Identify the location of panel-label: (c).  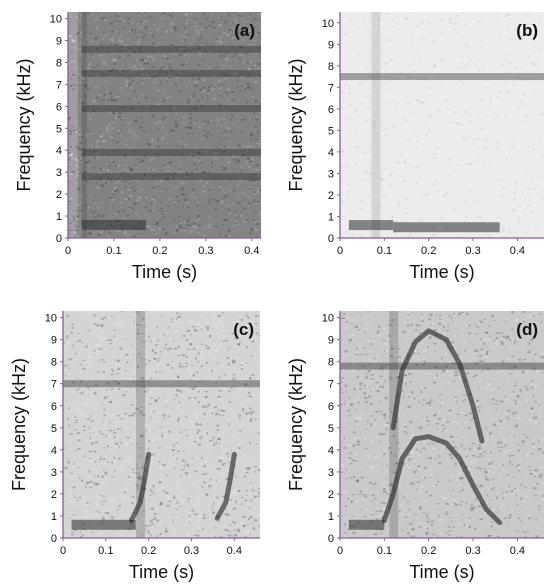
(243, 329).